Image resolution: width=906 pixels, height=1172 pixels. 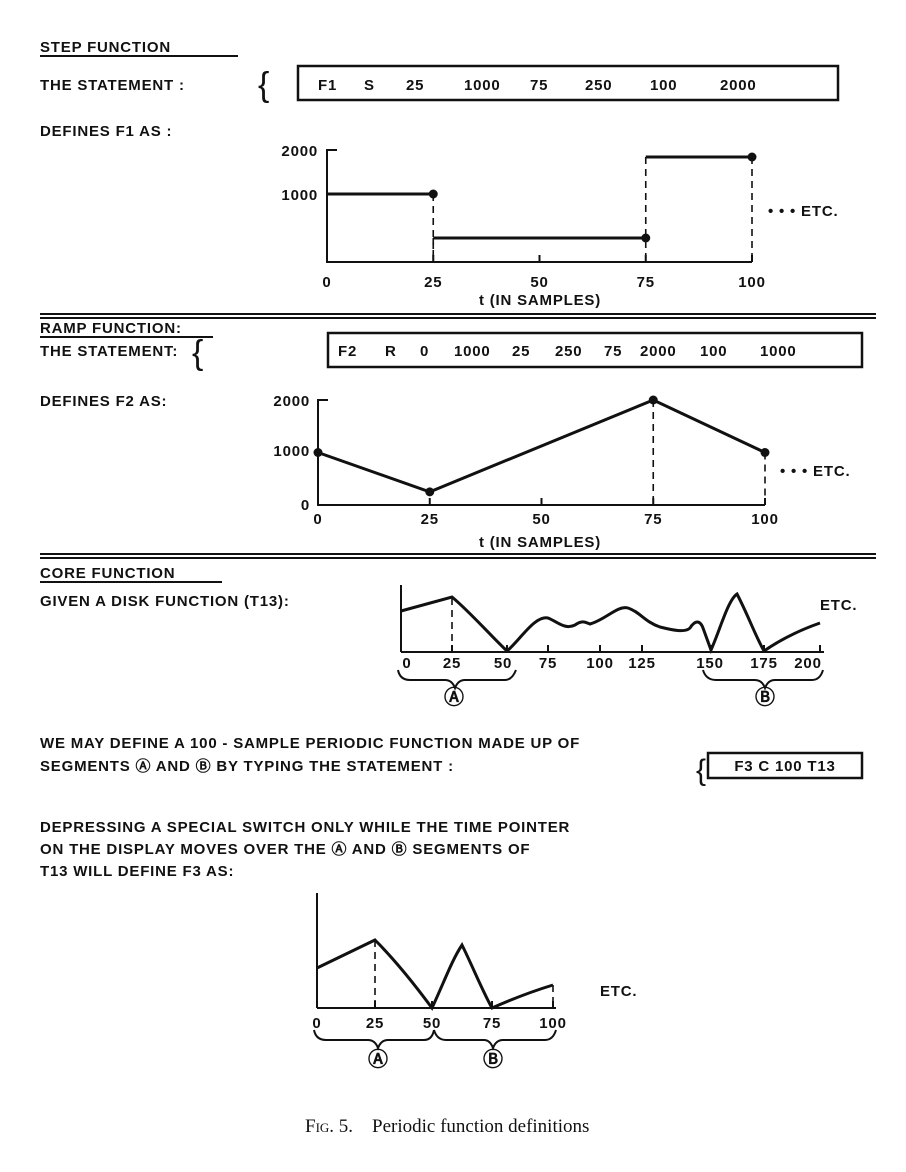 What do you see at coordinates (107, 573) in the screenshot?
I see `core-heading: CORE FUNCTION` at bounding box center [107, 573].